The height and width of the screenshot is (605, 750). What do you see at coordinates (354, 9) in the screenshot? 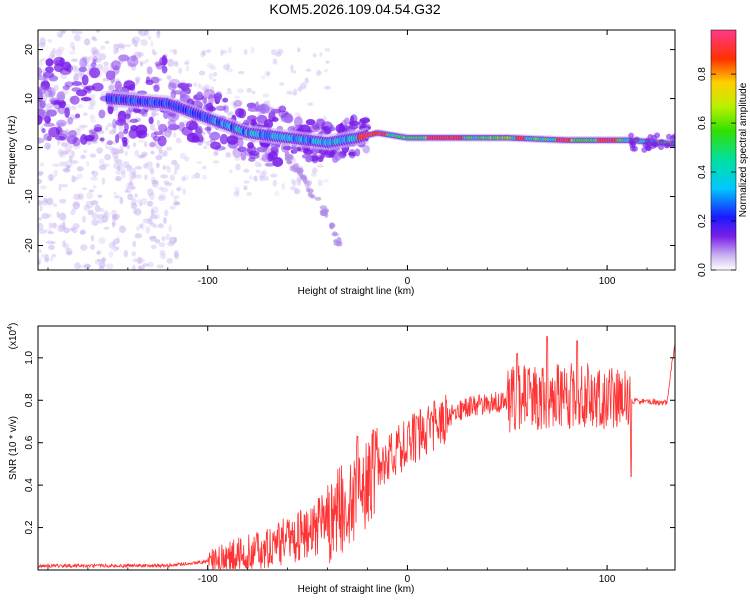
I see `chart-title: KOM5.2026.109.04.54.G32` at bounding box center [354, 9].